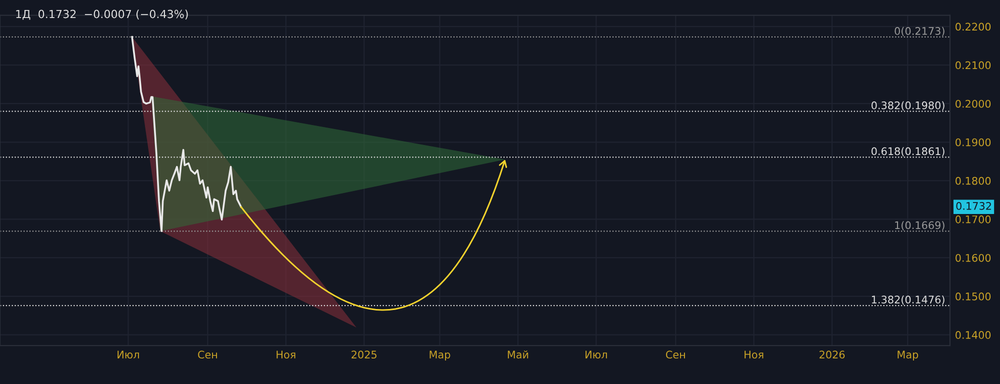 The width and height of the screenshot is (1000, 384). Describe the element at coordinates (973, 258) in the screenshot. I see `y-tick-label: 0.1600` at that location.